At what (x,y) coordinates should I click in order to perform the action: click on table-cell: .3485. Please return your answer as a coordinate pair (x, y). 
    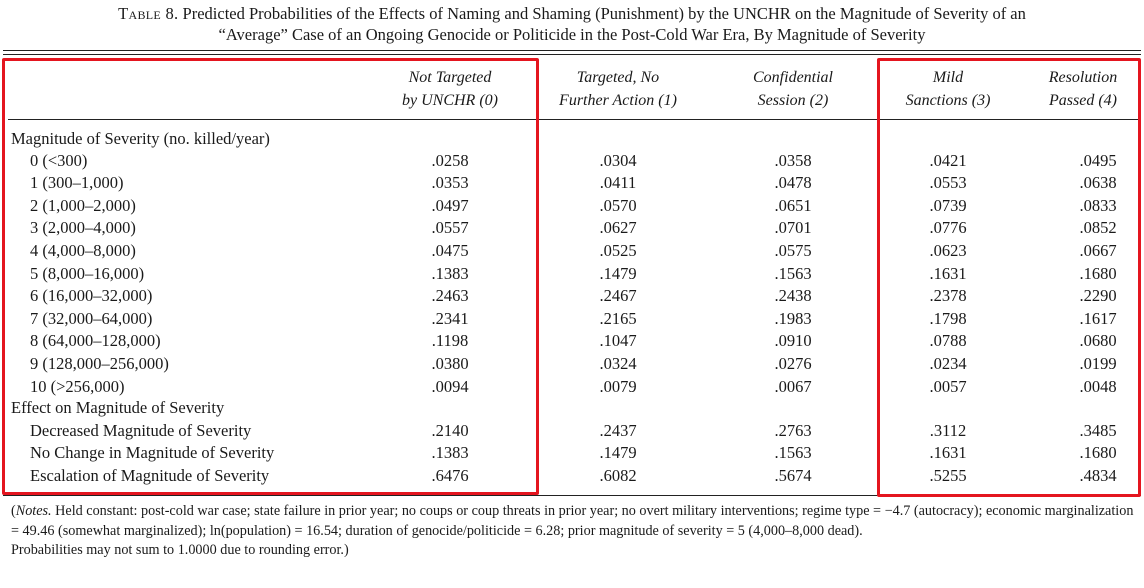
    Looking at the image, I should click on (1098, 430).